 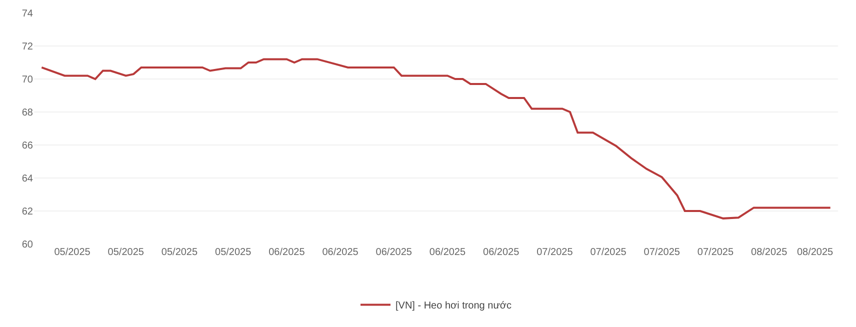 I want to click on y-tick-label: 74, so click(x=28, y=14).